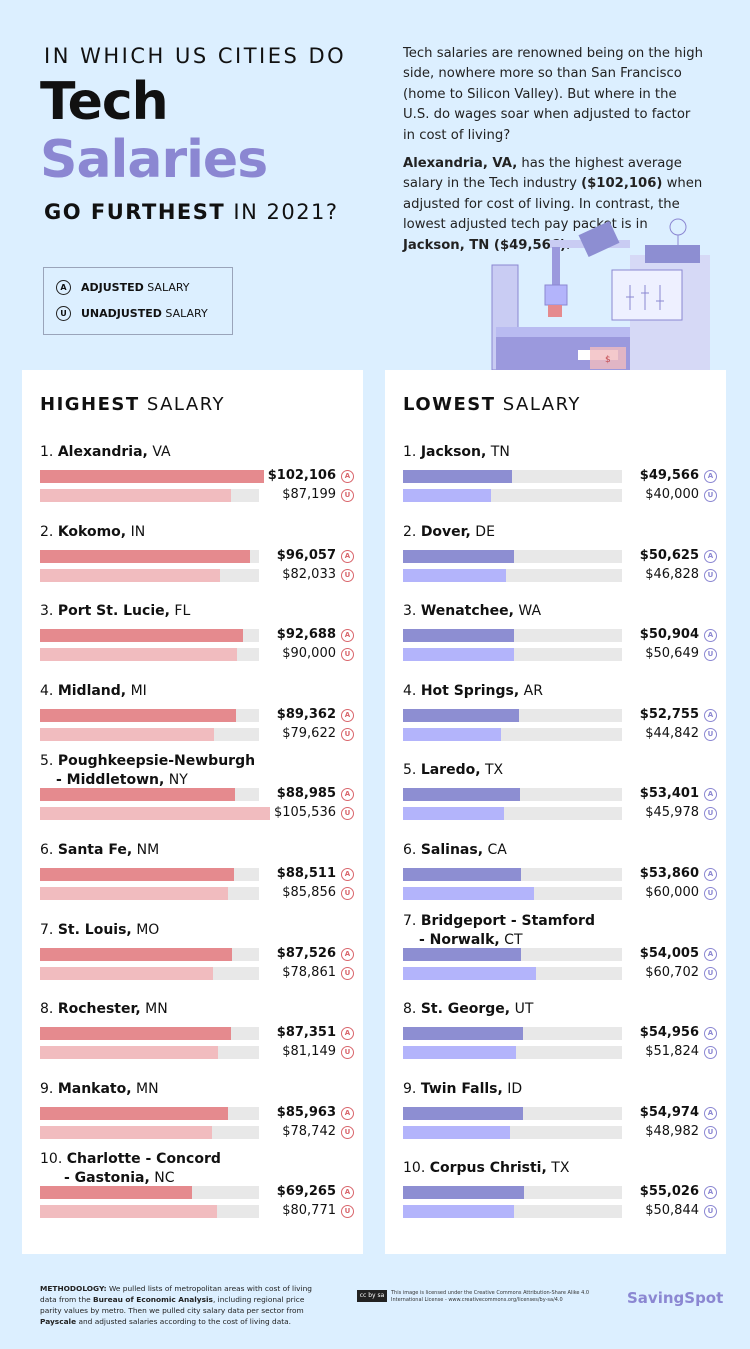 The width and height of the screenshot is (750, 1349). I want to click on adjusted-value: $54,974, so click(669, 1112).